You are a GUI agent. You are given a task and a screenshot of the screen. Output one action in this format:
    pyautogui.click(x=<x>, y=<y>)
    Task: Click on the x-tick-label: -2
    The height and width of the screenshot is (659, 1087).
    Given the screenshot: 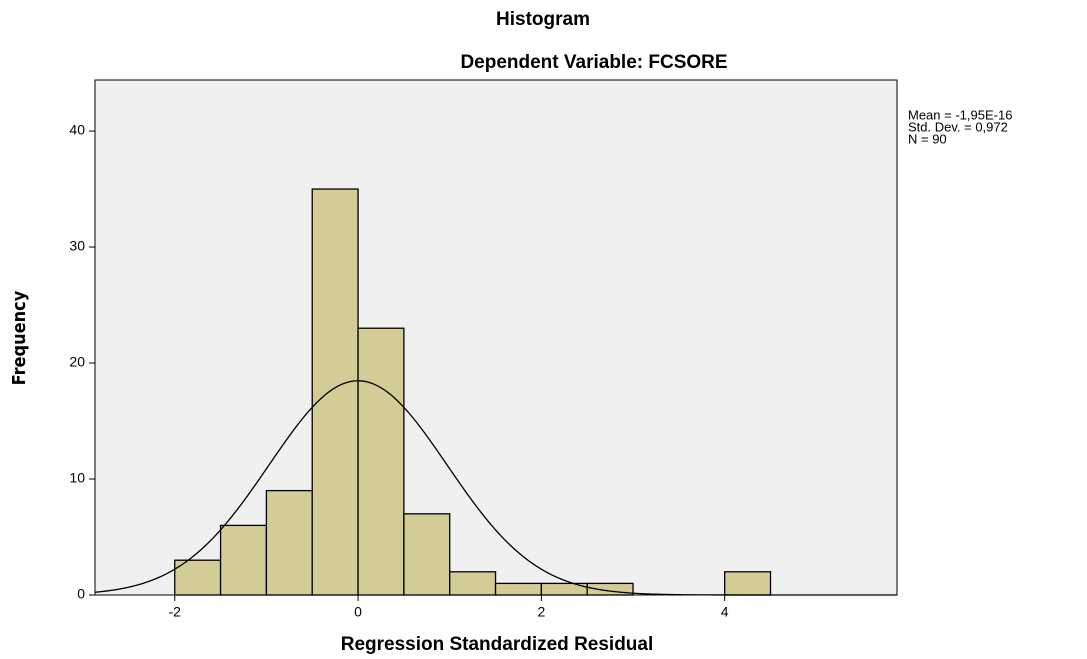 What is the action you would take?
    pyautogui.click(x=175, y=612)
    